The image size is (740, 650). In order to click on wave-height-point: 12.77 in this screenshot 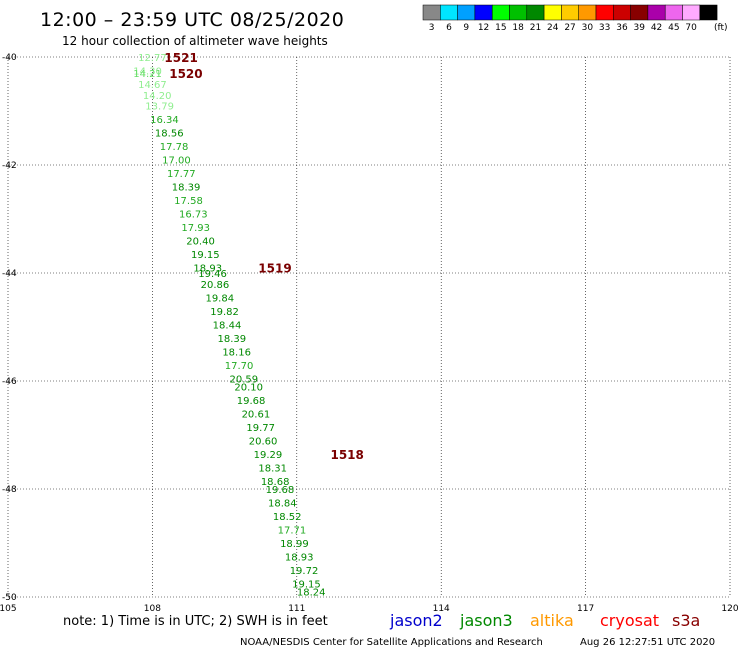, I will do `click(152, 58)`.